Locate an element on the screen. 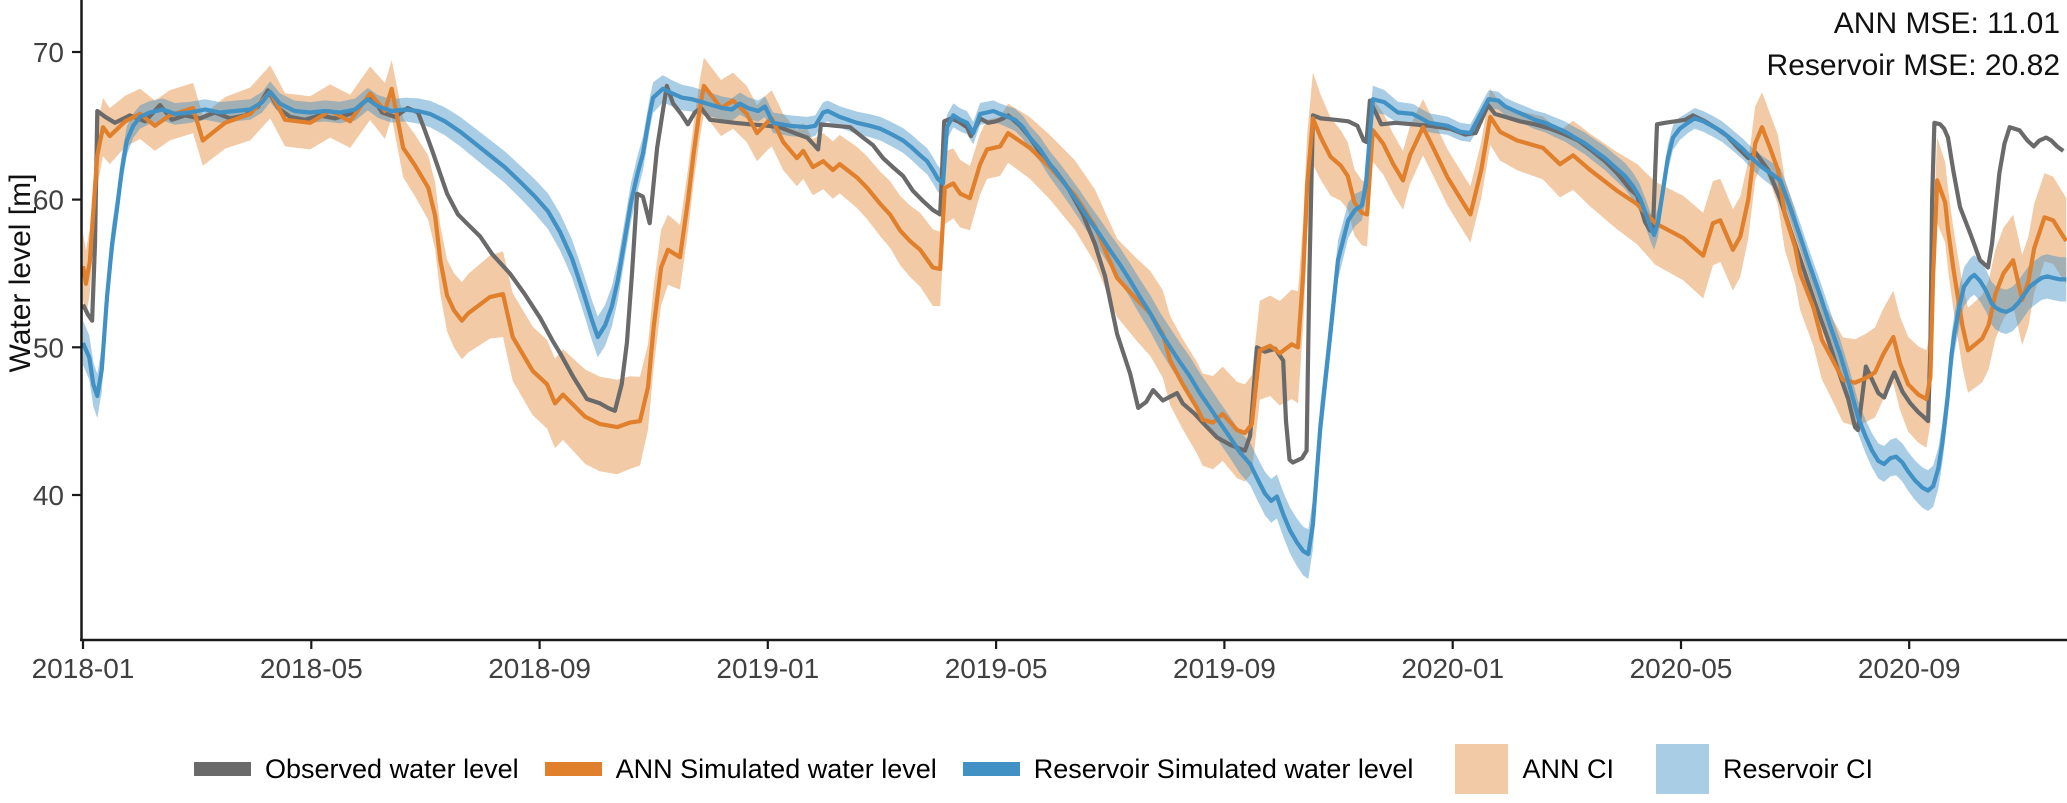  legend-label-observed: Observed water level is located at coordinates (392, 768).